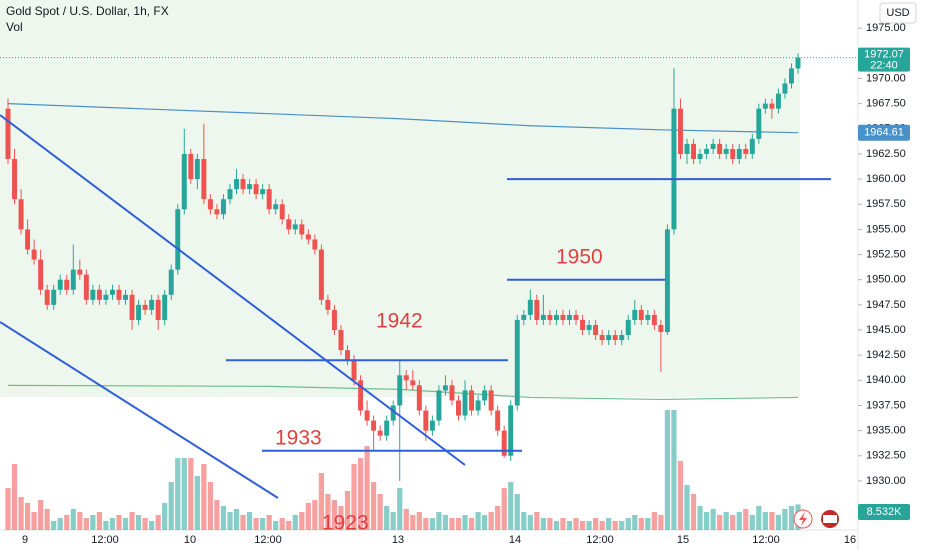  What do you see at coordinates (884, 66) in the screenshot?
I see `countdown: 22:40` at bounding box center [884, 66].